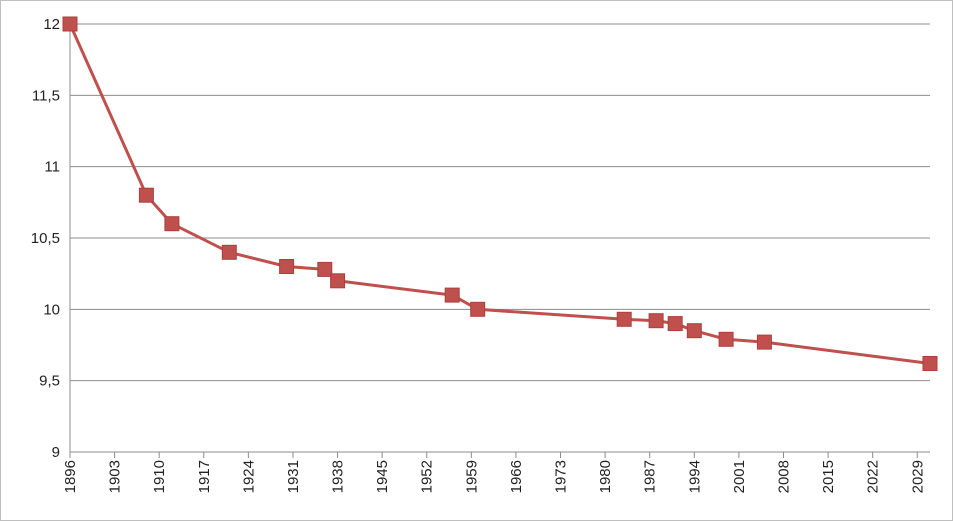 This screenshot has height=521, width=953. I want to click on x-tick-label: 2001, so click(739, 476).